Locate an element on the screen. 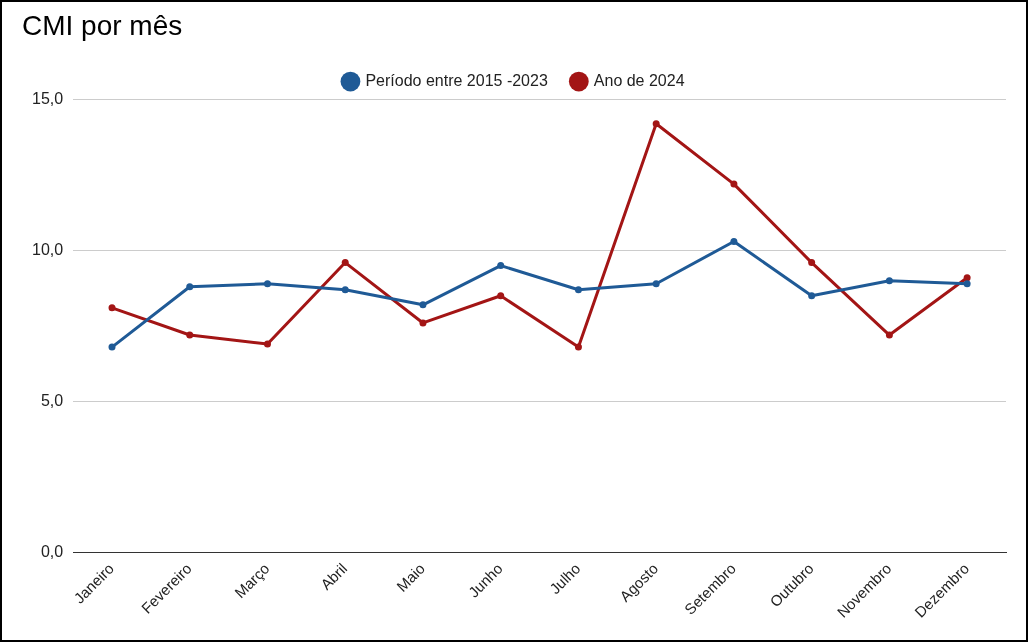 The width and height of the screenshot is (1028, 642). y-tick-label: 5,0 is located at coordinates (52, 400).